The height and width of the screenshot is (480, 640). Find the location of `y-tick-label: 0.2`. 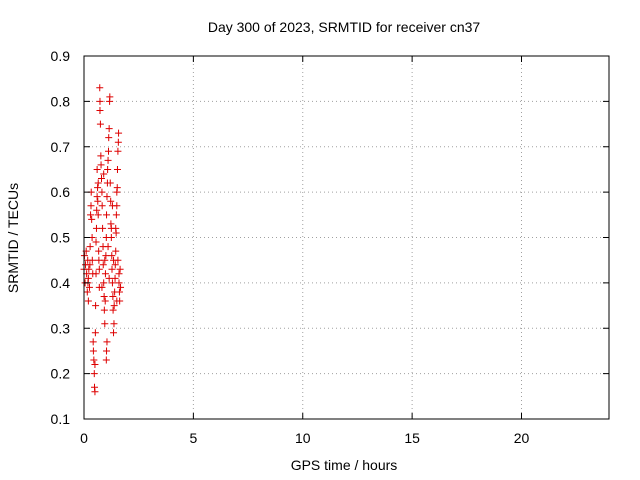

y-tick-label: 0.2 is located at coordinates (61, 374).